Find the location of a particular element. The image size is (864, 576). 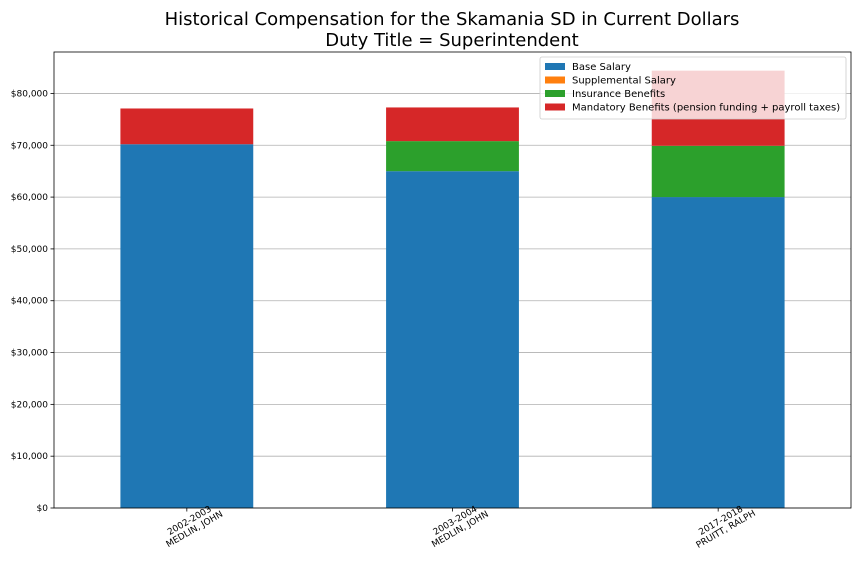

y-tick-label: $80,000 is located at coordinates (29, 94).